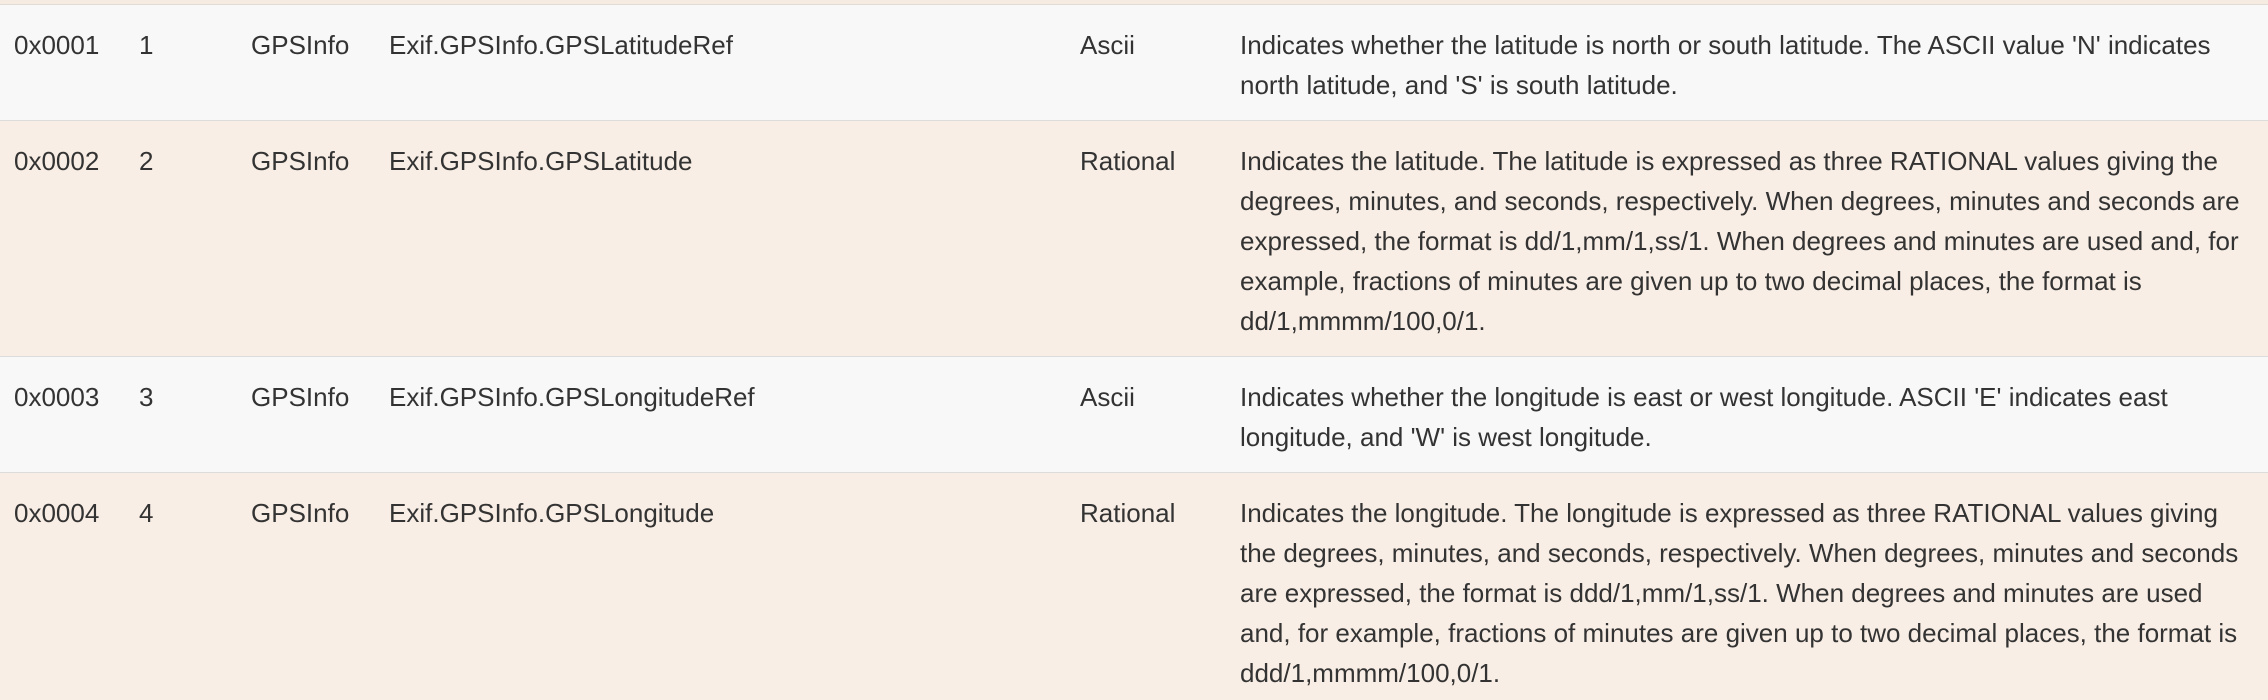  Describe the element at coordinates (69, 238) in the screenshot. I see `tag-hex-cell: 0x0002` at that location.